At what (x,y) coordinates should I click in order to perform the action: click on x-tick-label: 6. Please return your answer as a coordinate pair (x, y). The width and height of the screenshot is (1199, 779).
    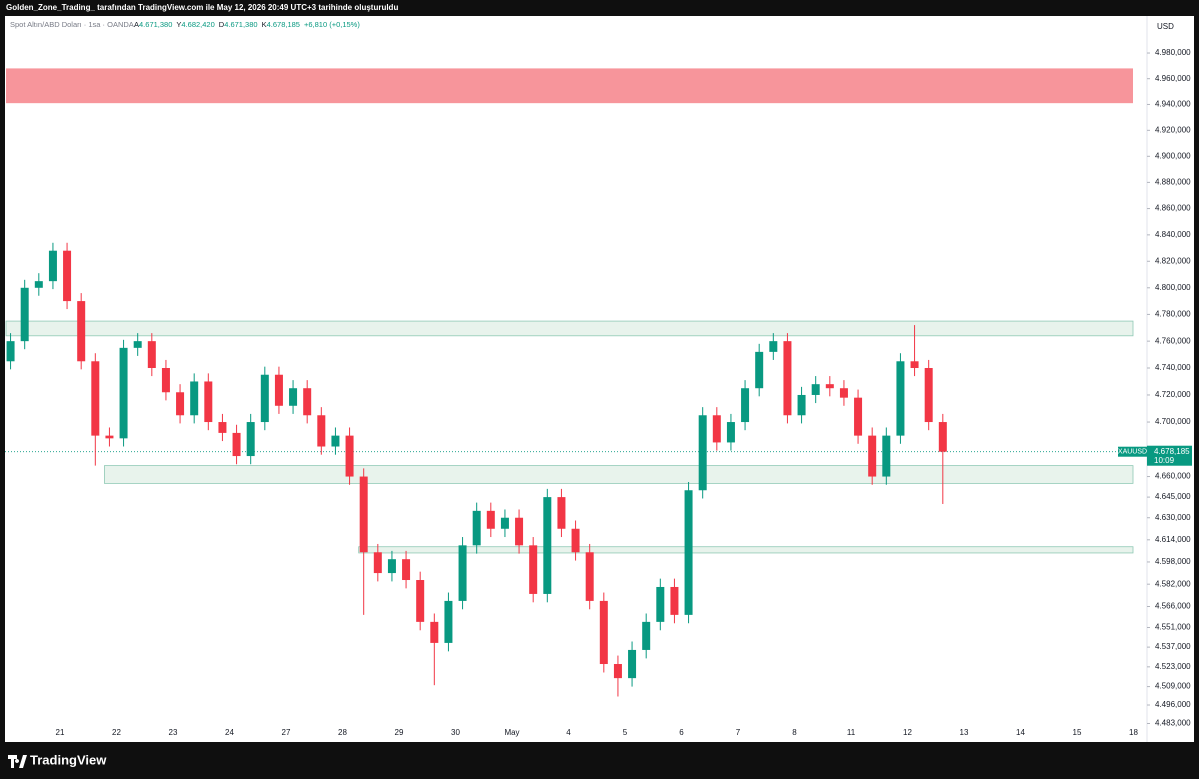
    Looking at the image, I should click on (681, 732).